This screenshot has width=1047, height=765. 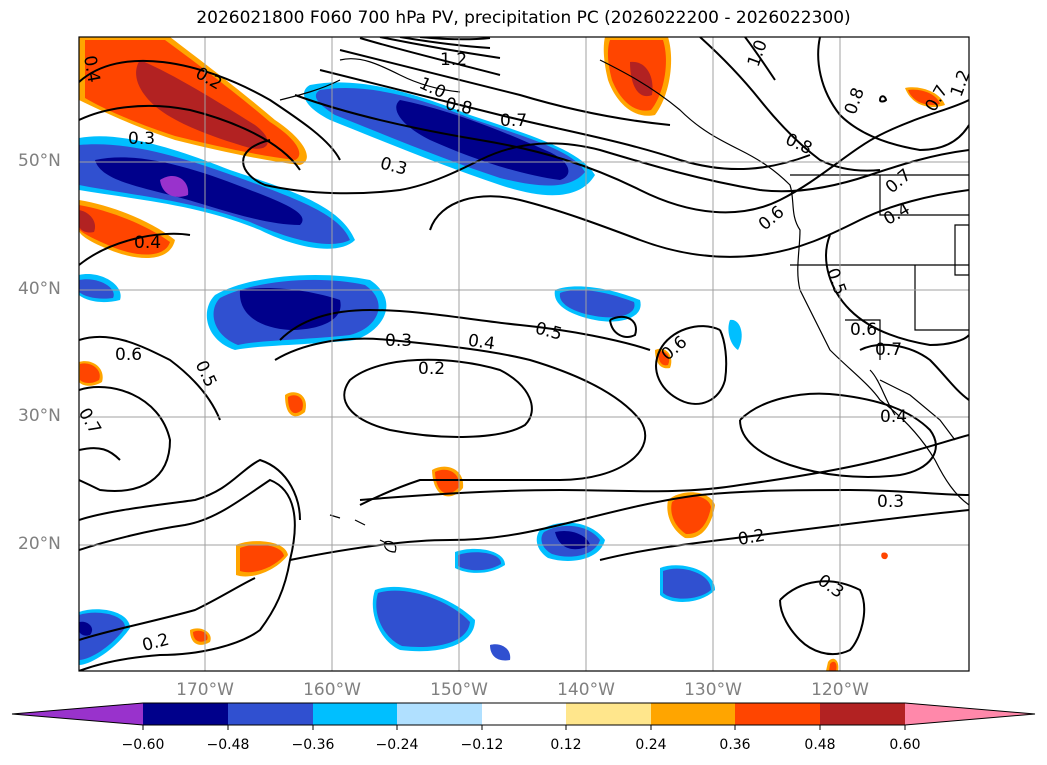 I want to click on lon-tick-label: 170°W, so click(x=205, y=690).